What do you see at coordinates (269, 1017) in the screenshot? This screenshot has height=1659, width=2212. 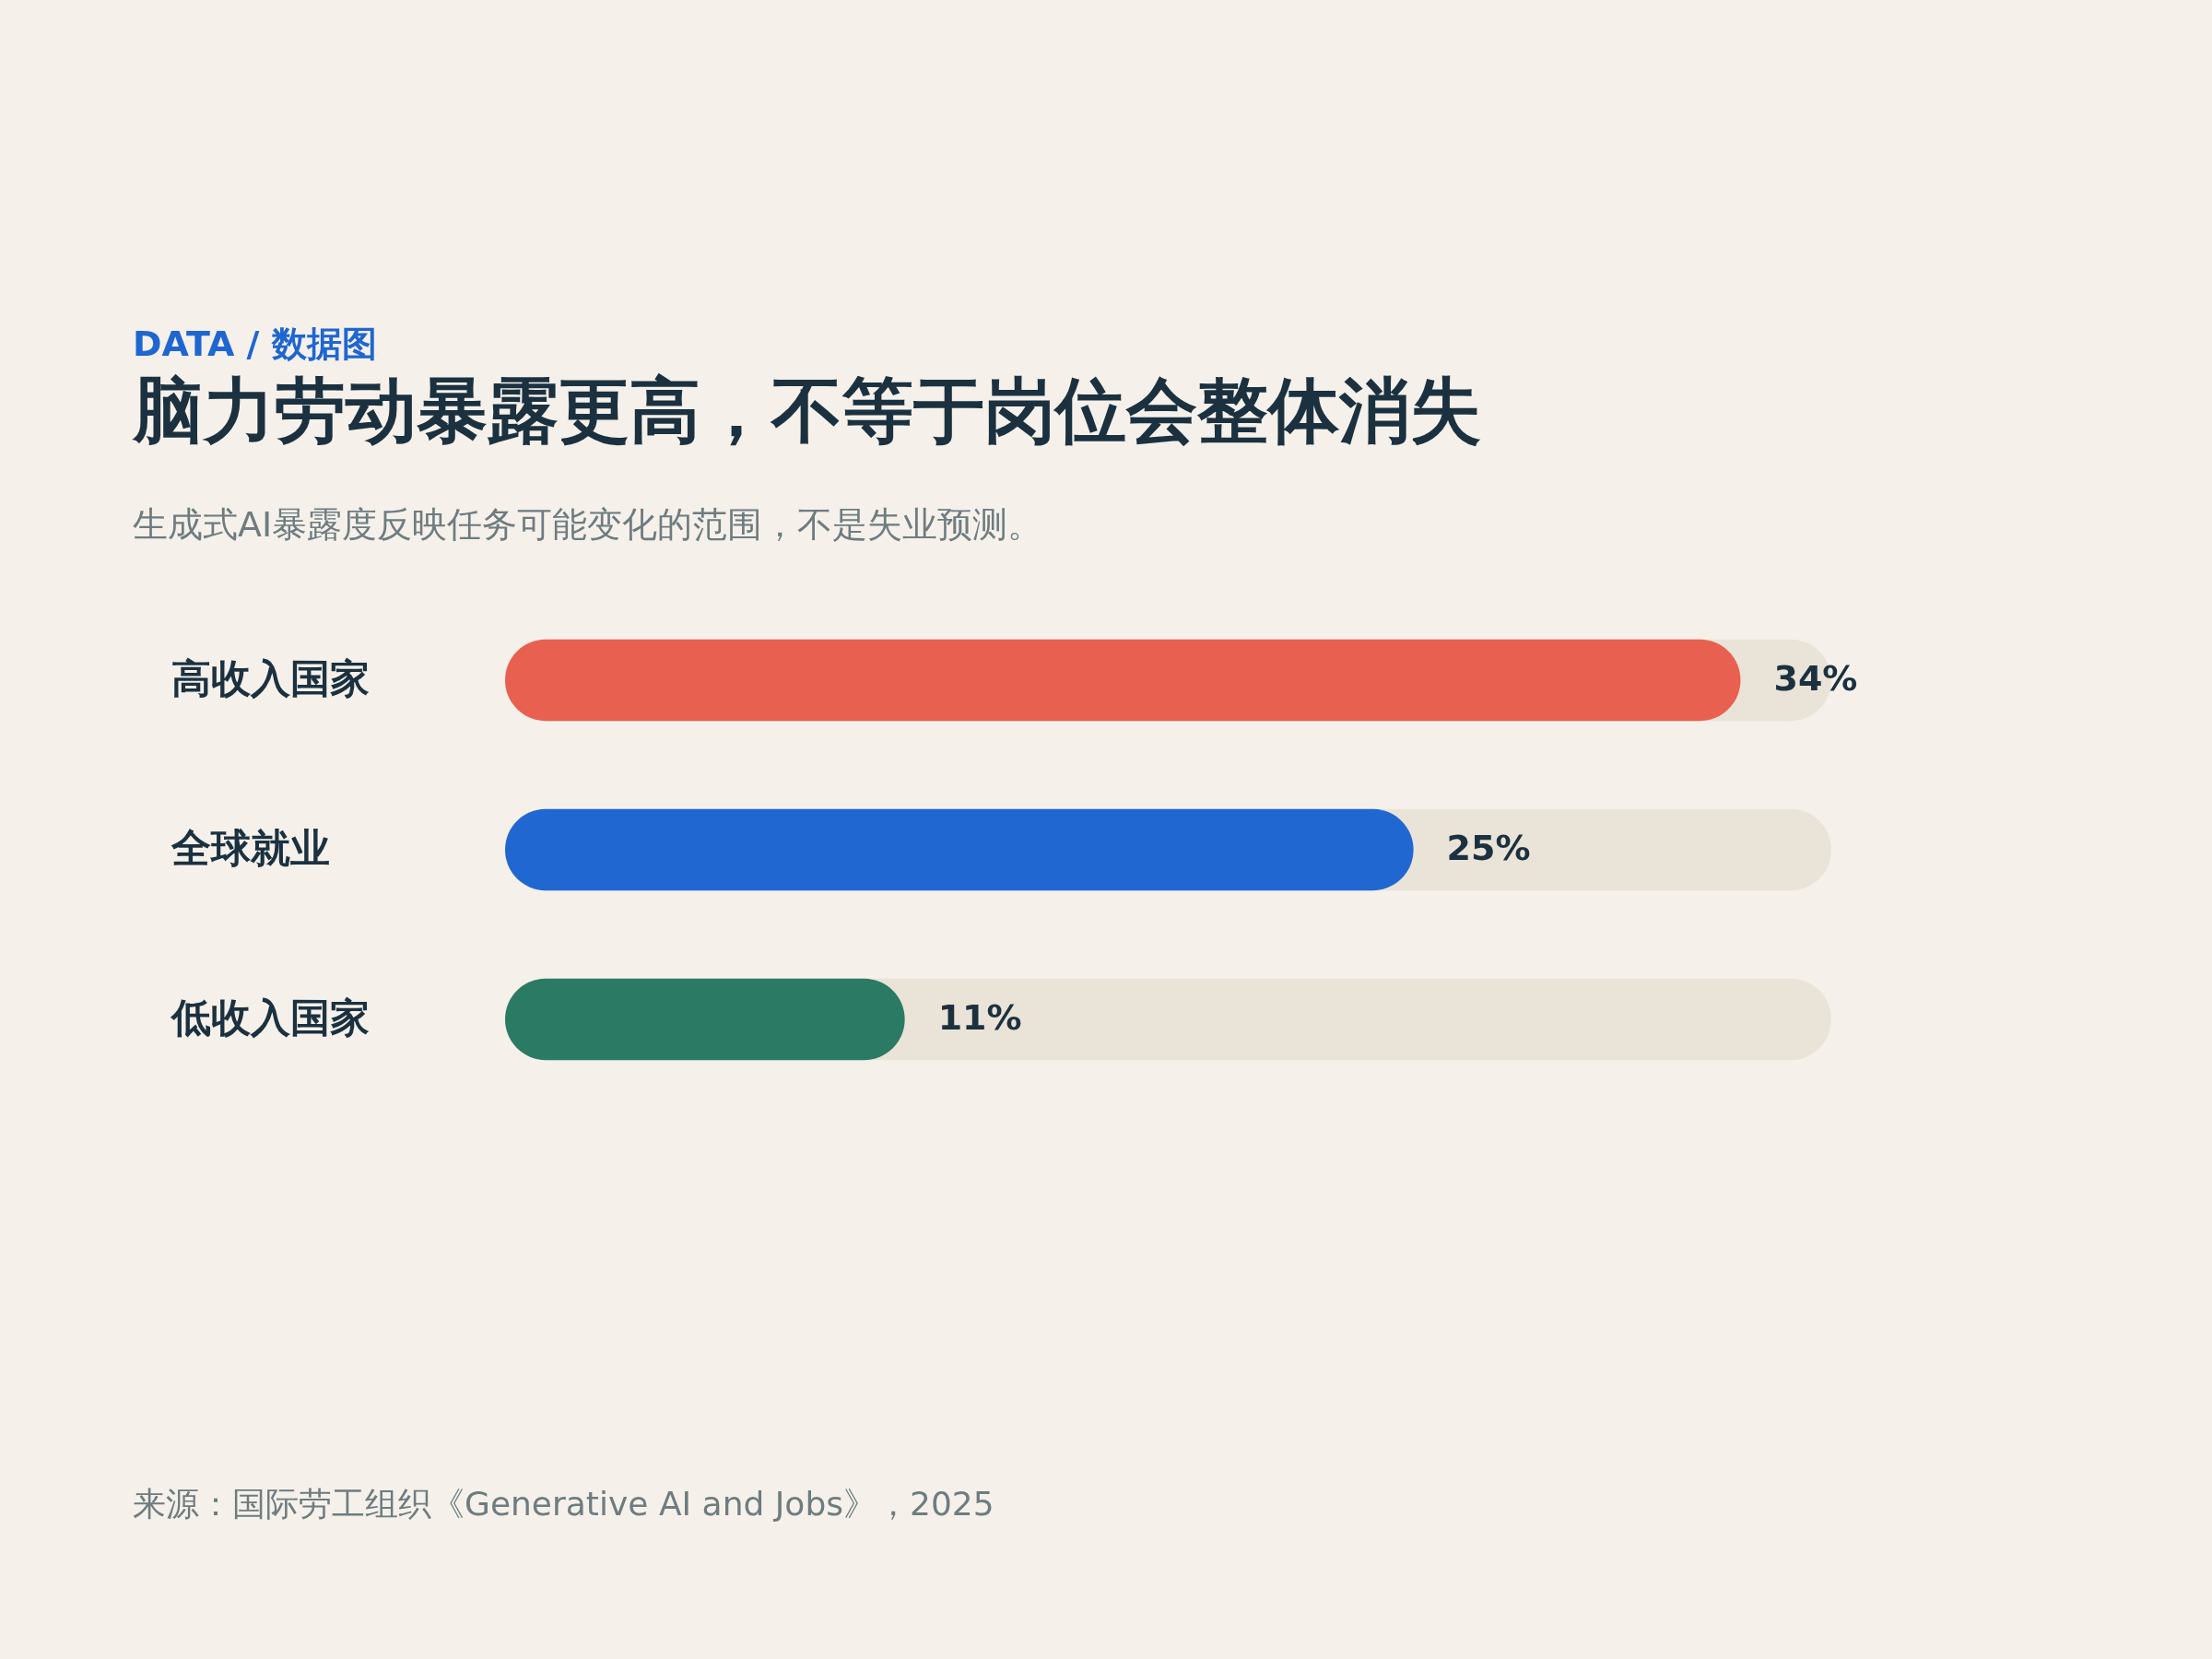 I see `y-tick-label: 低收入国家` at bounding box center [269, 1017].